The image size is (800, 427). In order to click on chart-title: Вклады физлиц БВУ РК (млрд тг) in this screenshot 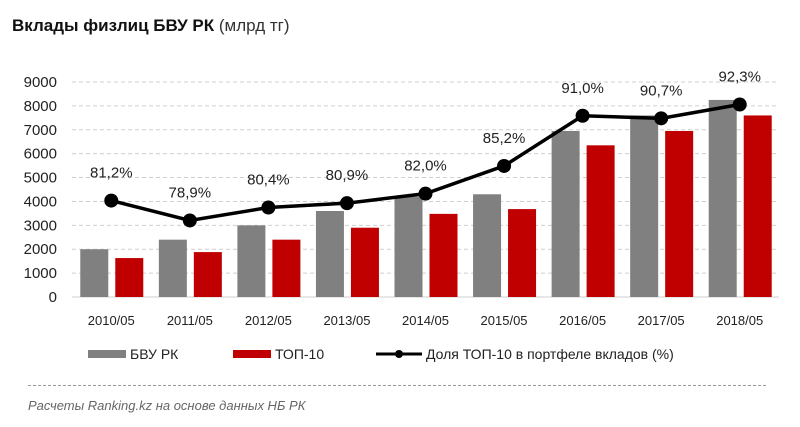, I will do `click(150, 26)`.